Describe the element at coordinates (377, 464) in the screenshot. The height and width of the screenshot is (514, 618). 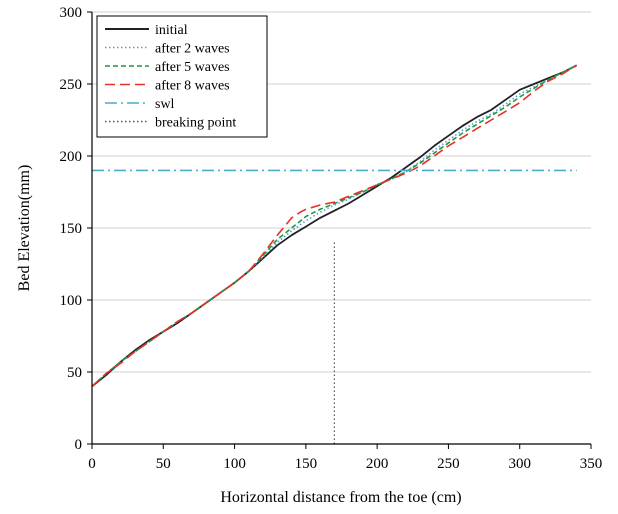
I see `x-tick-label: 200` at that location.